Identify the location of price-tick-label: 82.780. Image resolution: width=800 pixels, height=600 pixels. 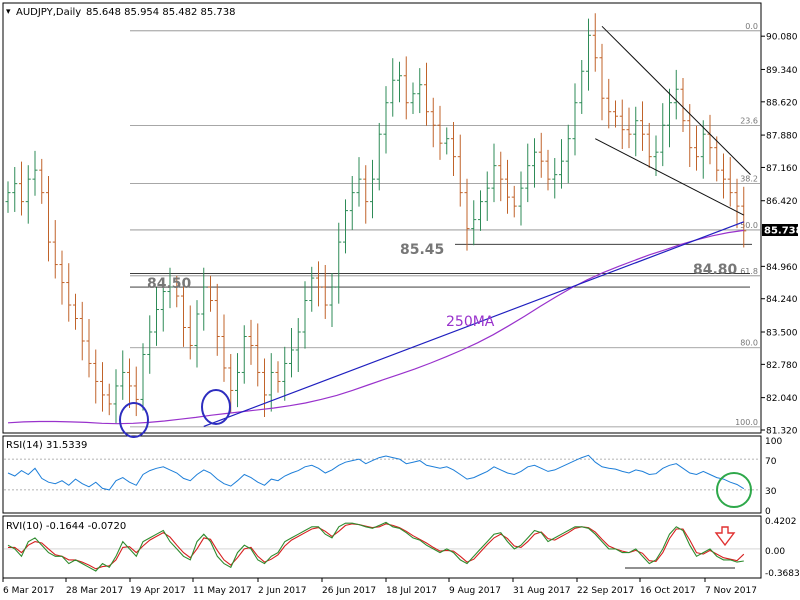
(782, 366).